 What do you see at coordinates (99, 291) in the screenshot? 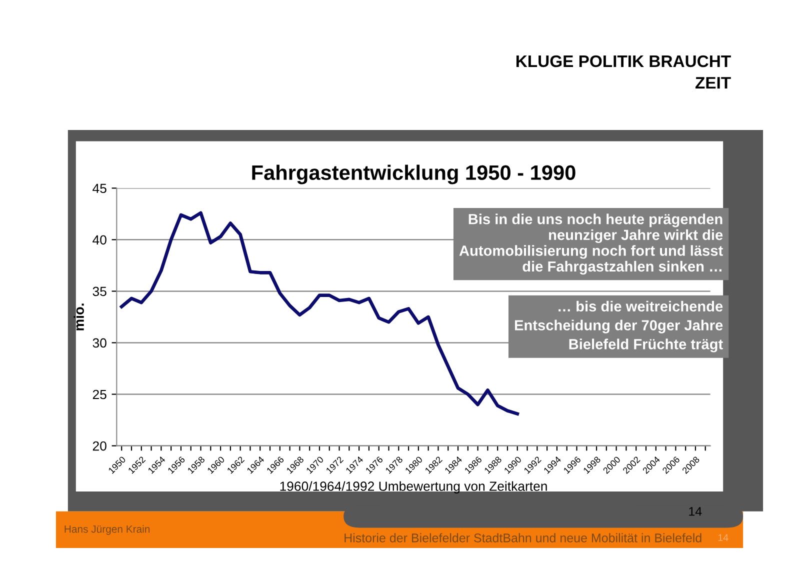
I see `y-tick-label: 35` at bounding box center [99, 291].